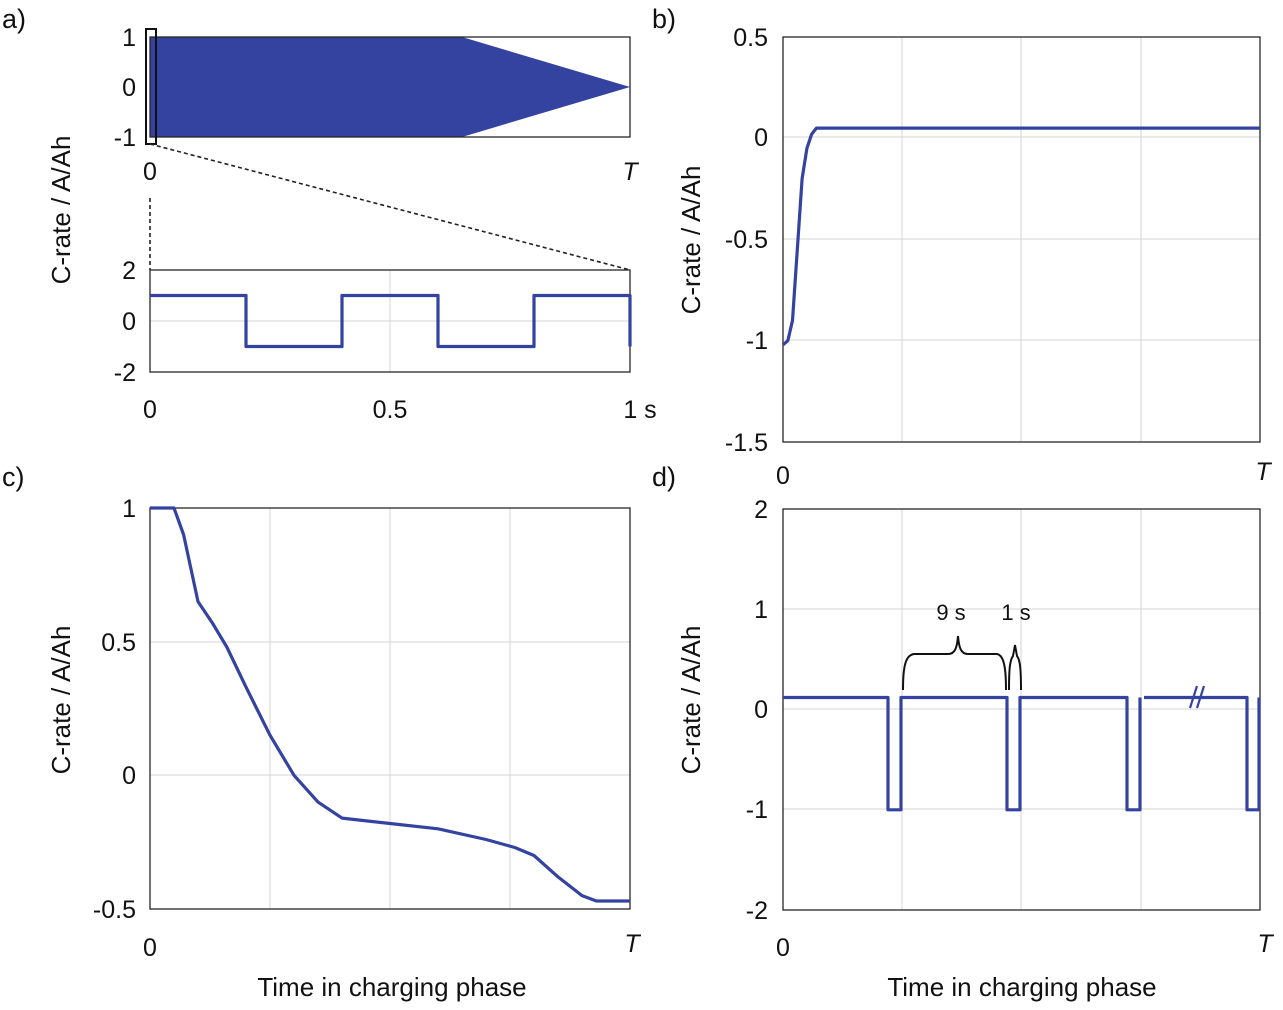 The image size is (1283, 1010). I want to click on panel-b-ylabel: C-rate / A/Ah, so click(691, 240).